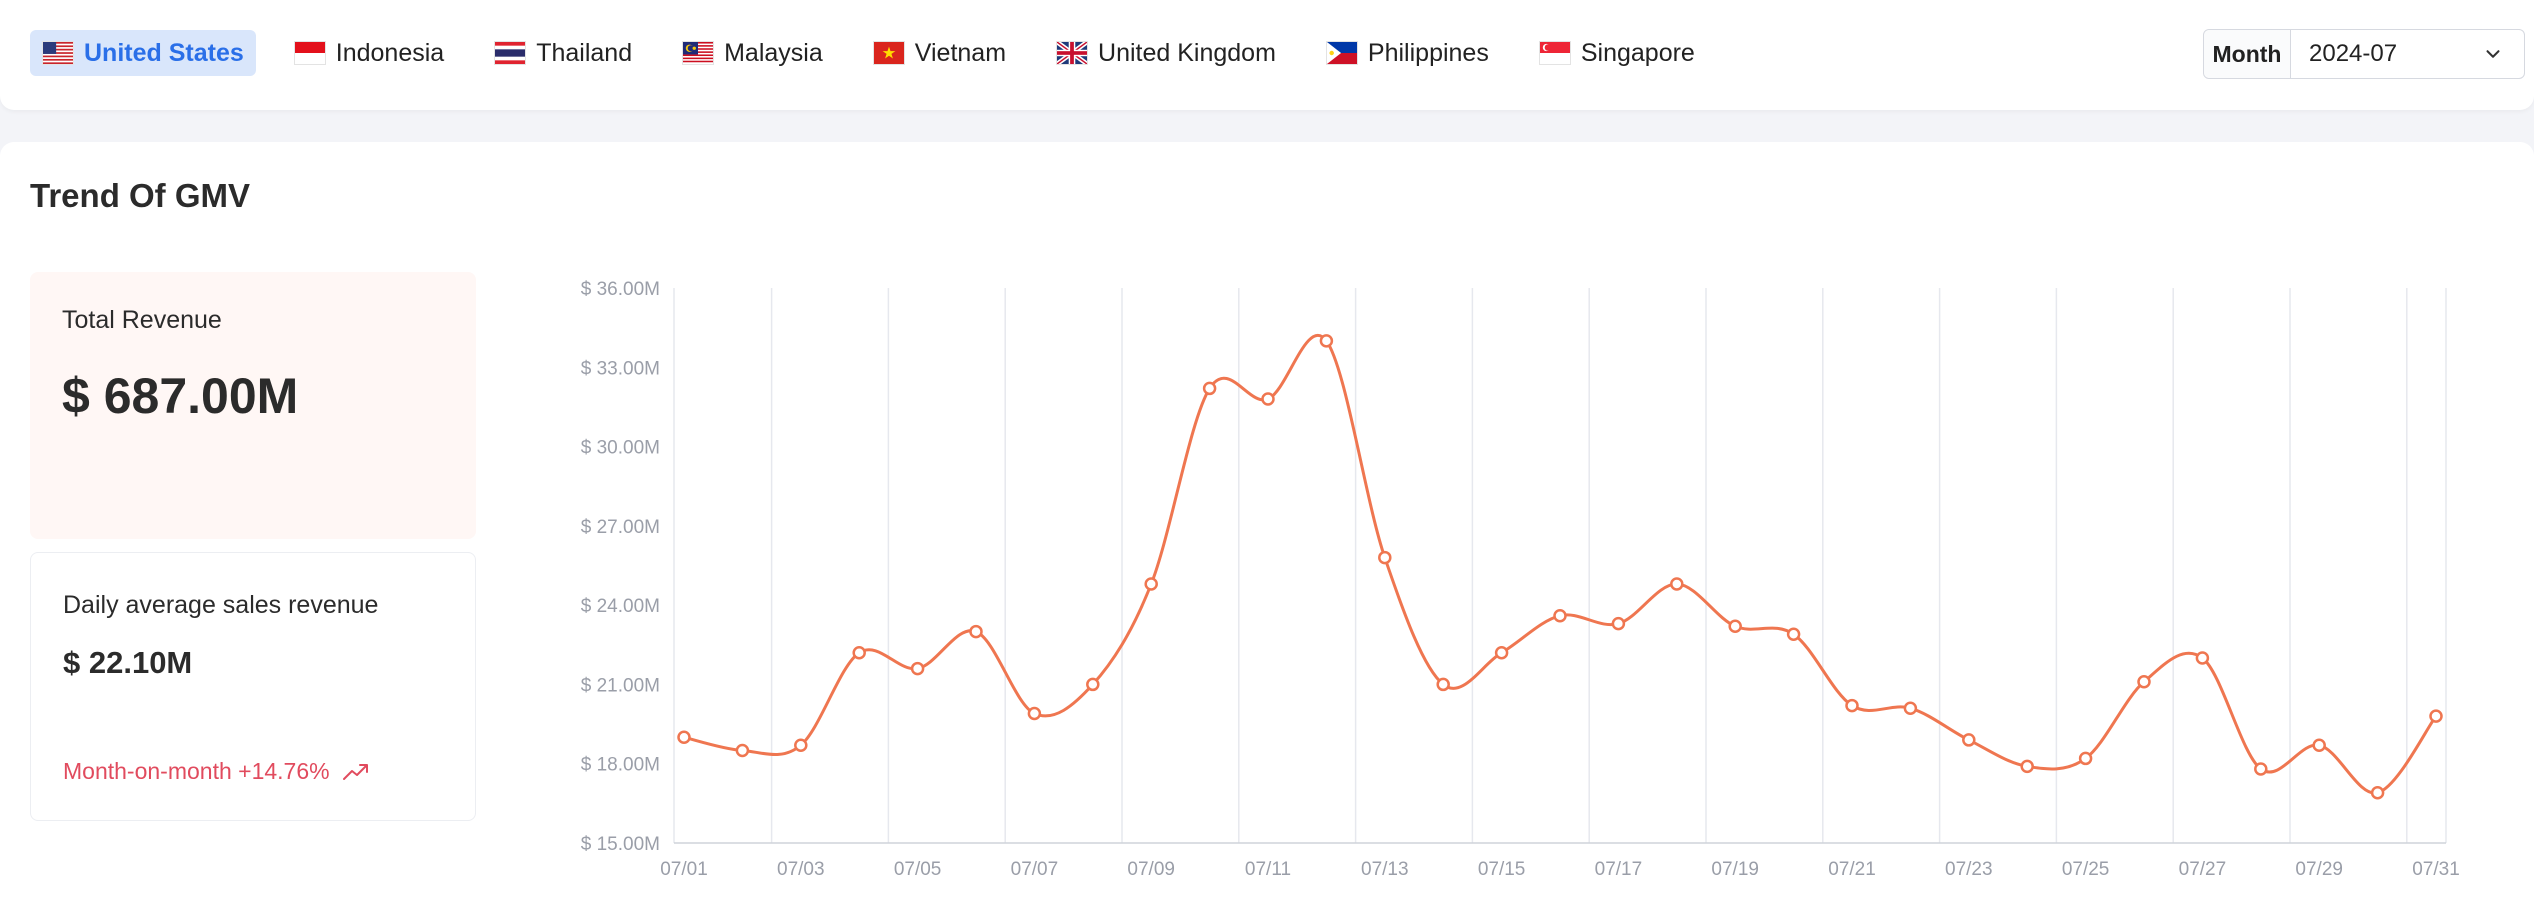 The image size is (2534, 914). What do you see at coordinates (58, 53) in the screenshot?
I see `us-flag-icon` at bounding box center [58, 53].